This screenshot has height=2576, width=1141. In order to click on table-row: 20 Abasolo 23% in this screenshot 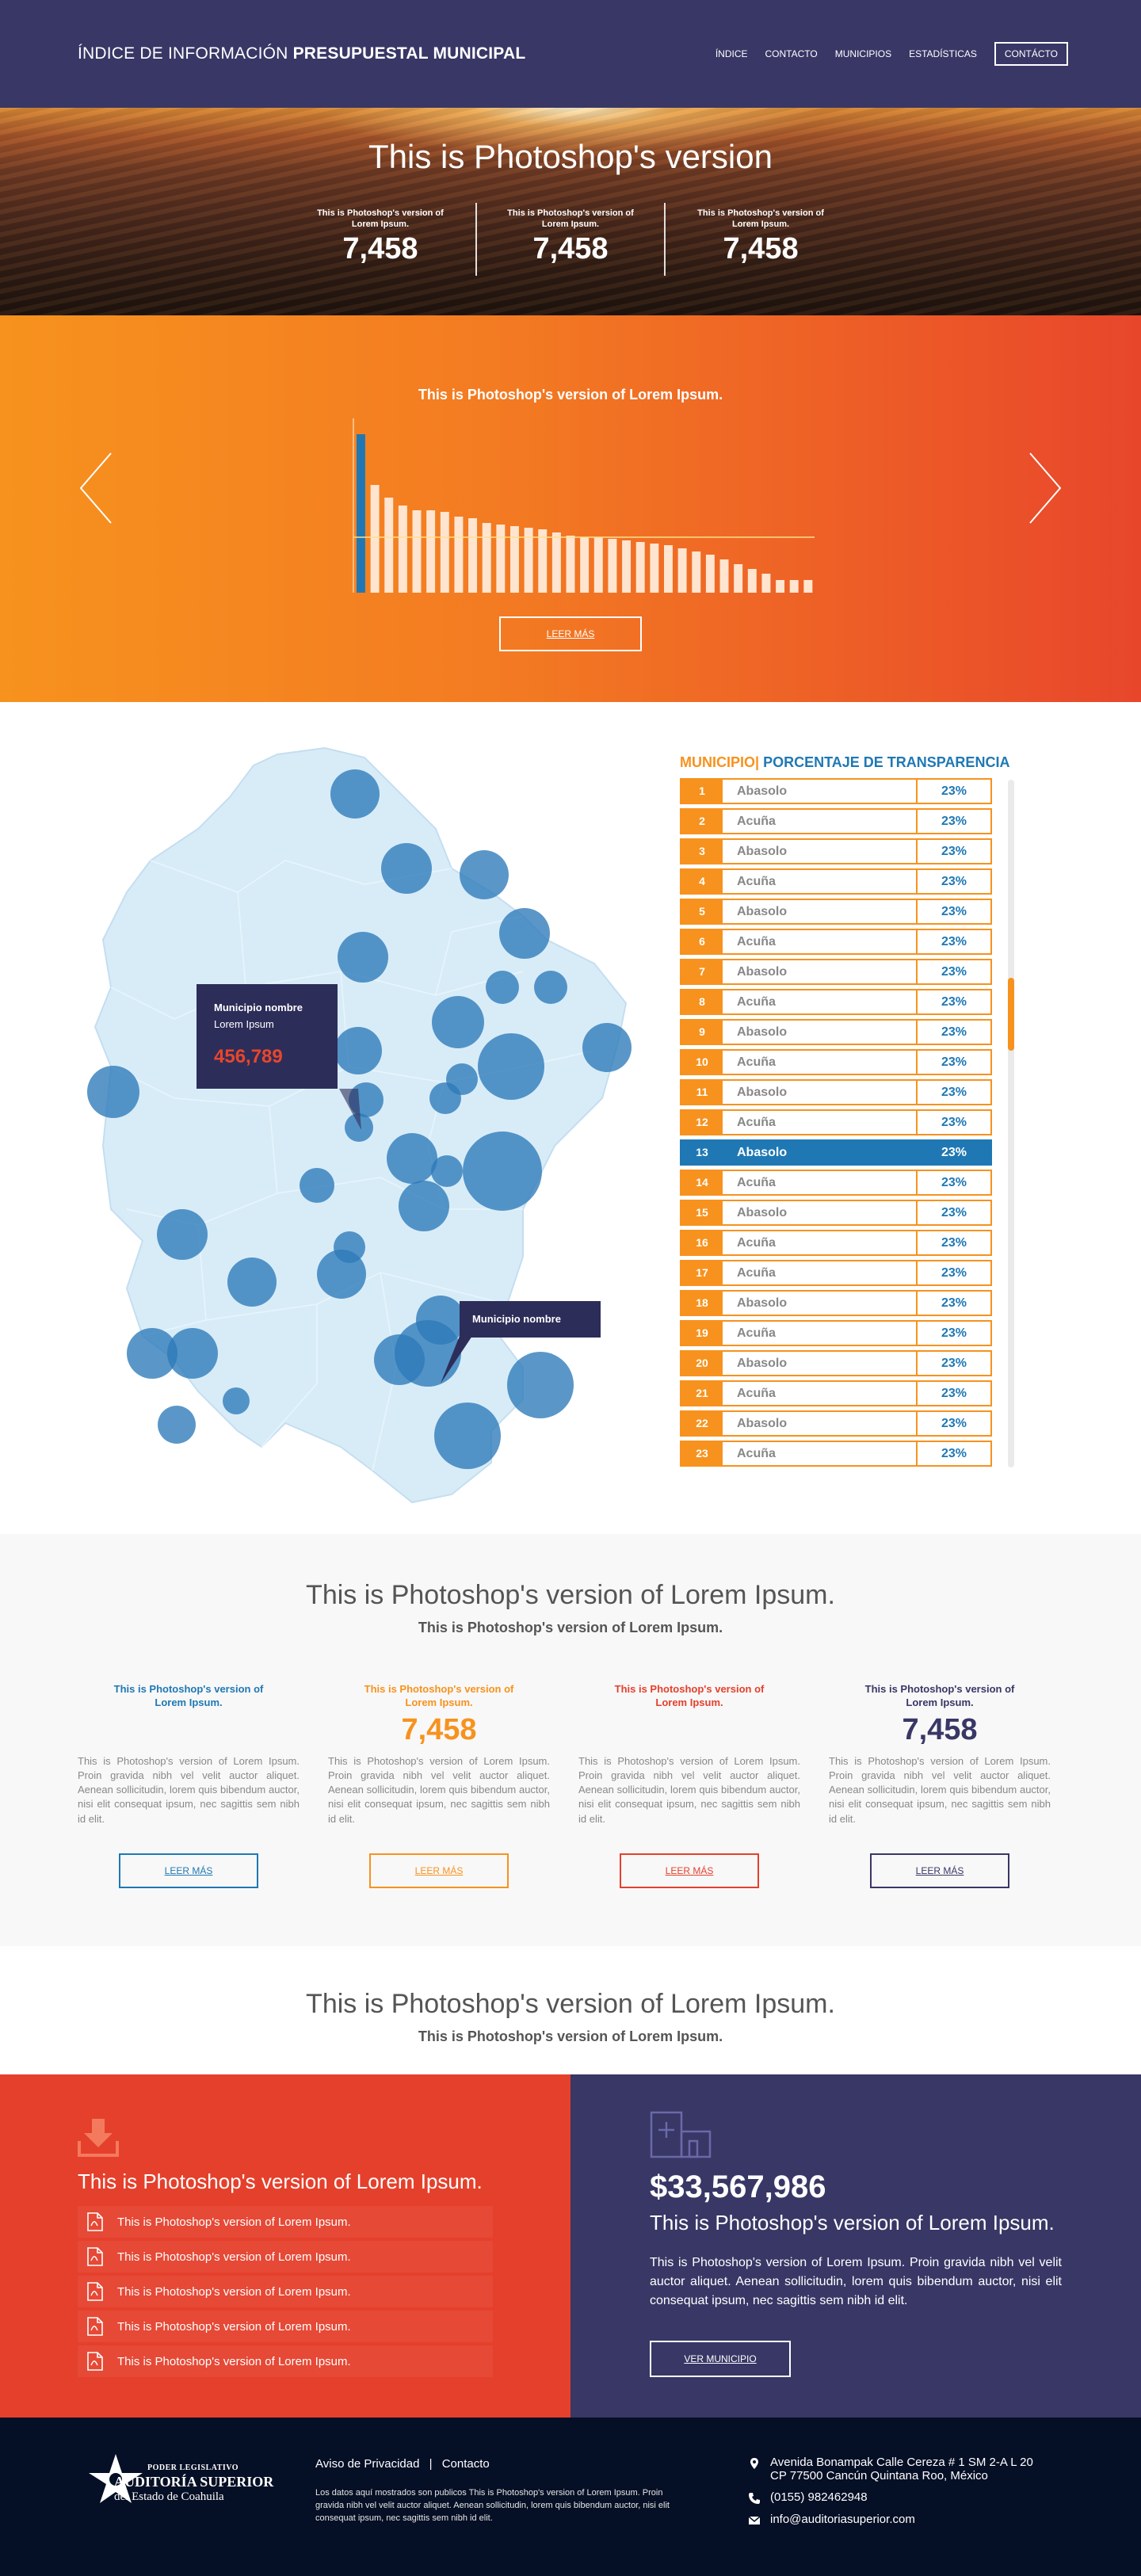, I will do `click(836, 1363)`.